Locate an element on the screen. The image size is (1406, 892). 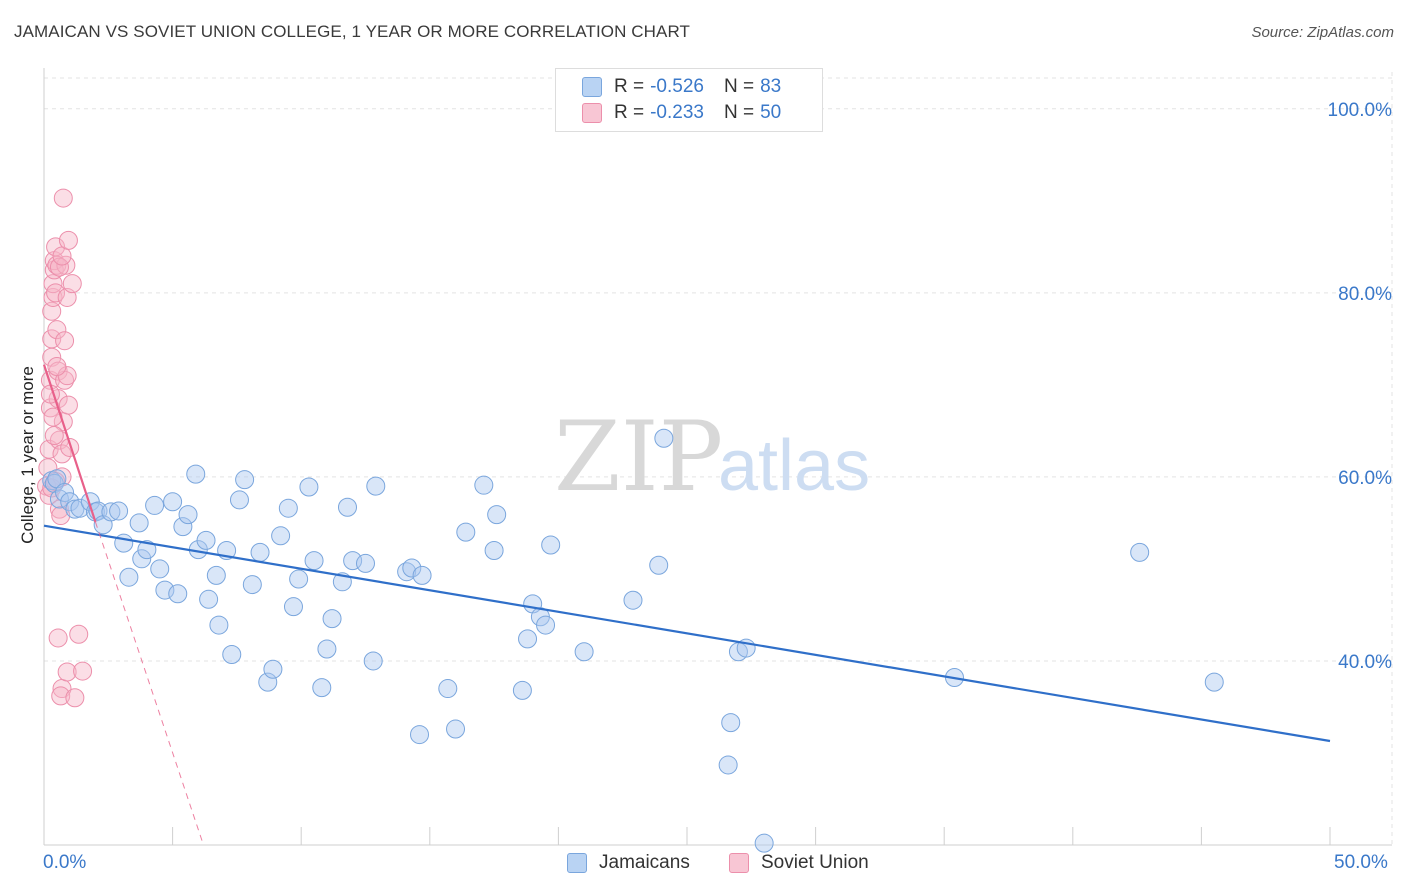
x-tick-min: 0.0% is located at coordinates (65, 862).